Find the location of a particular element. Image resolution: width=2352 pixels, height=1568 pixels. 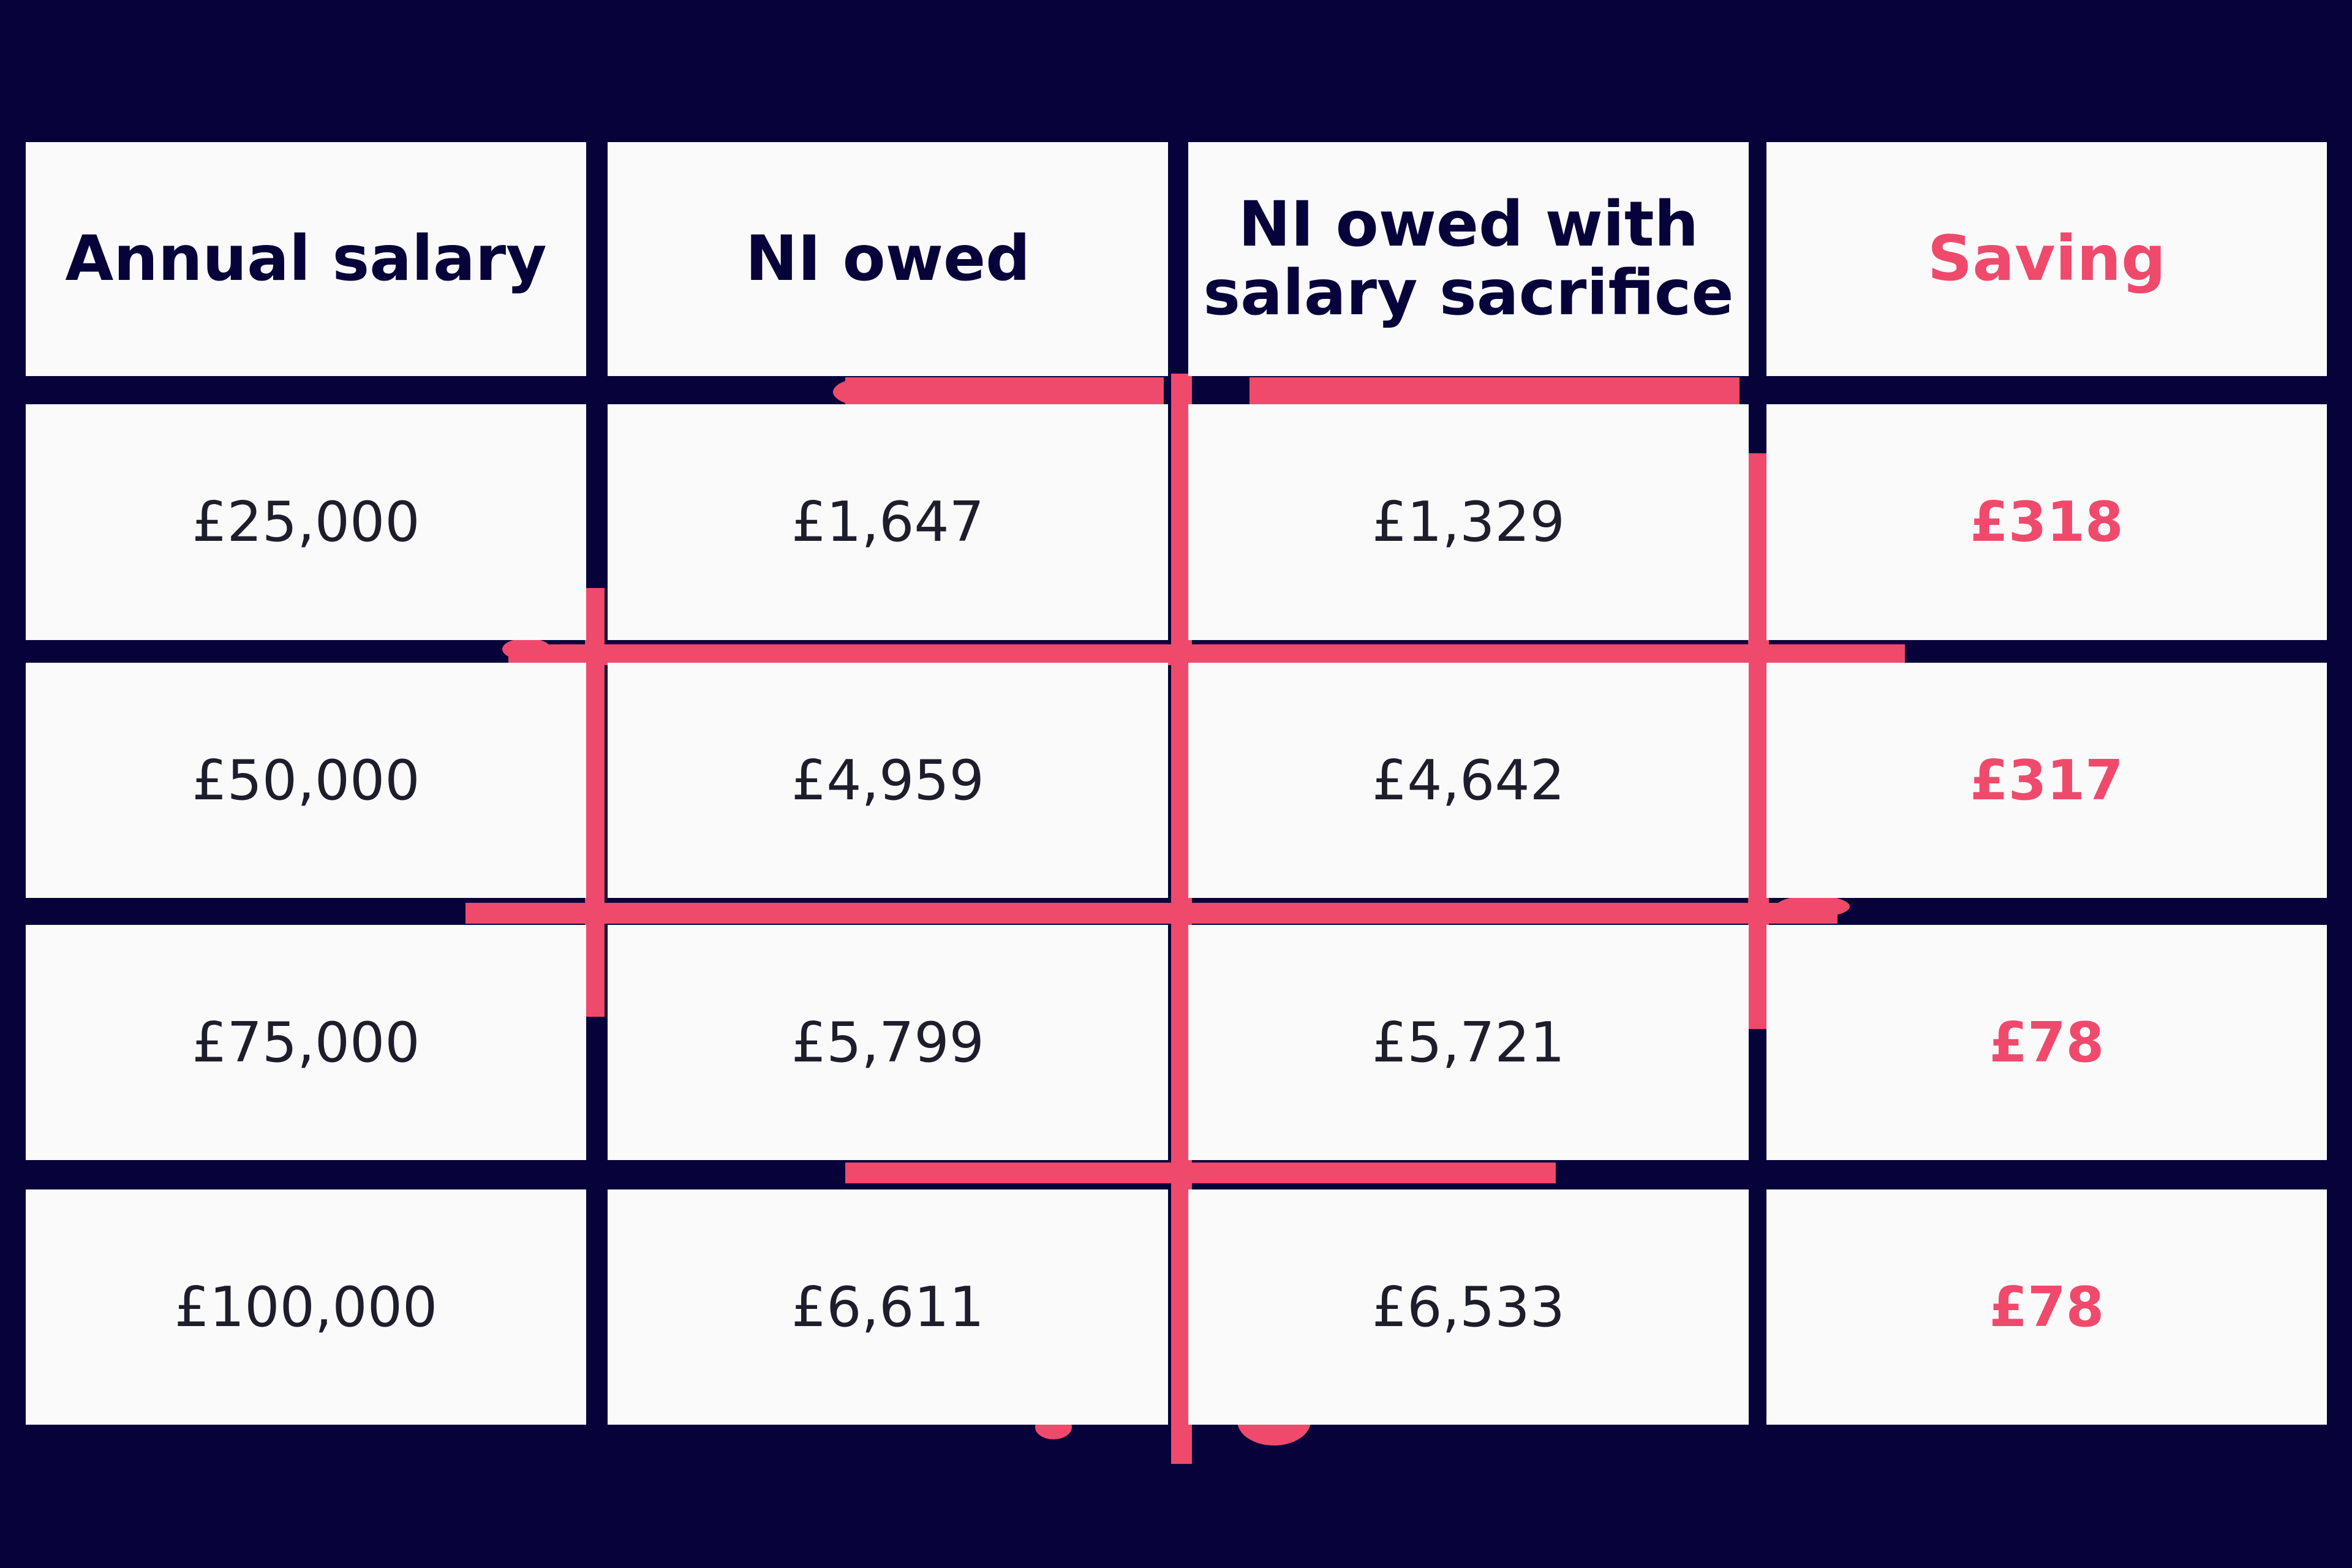

header-ni-owed: NI owed is located at coordinates (888, 259).